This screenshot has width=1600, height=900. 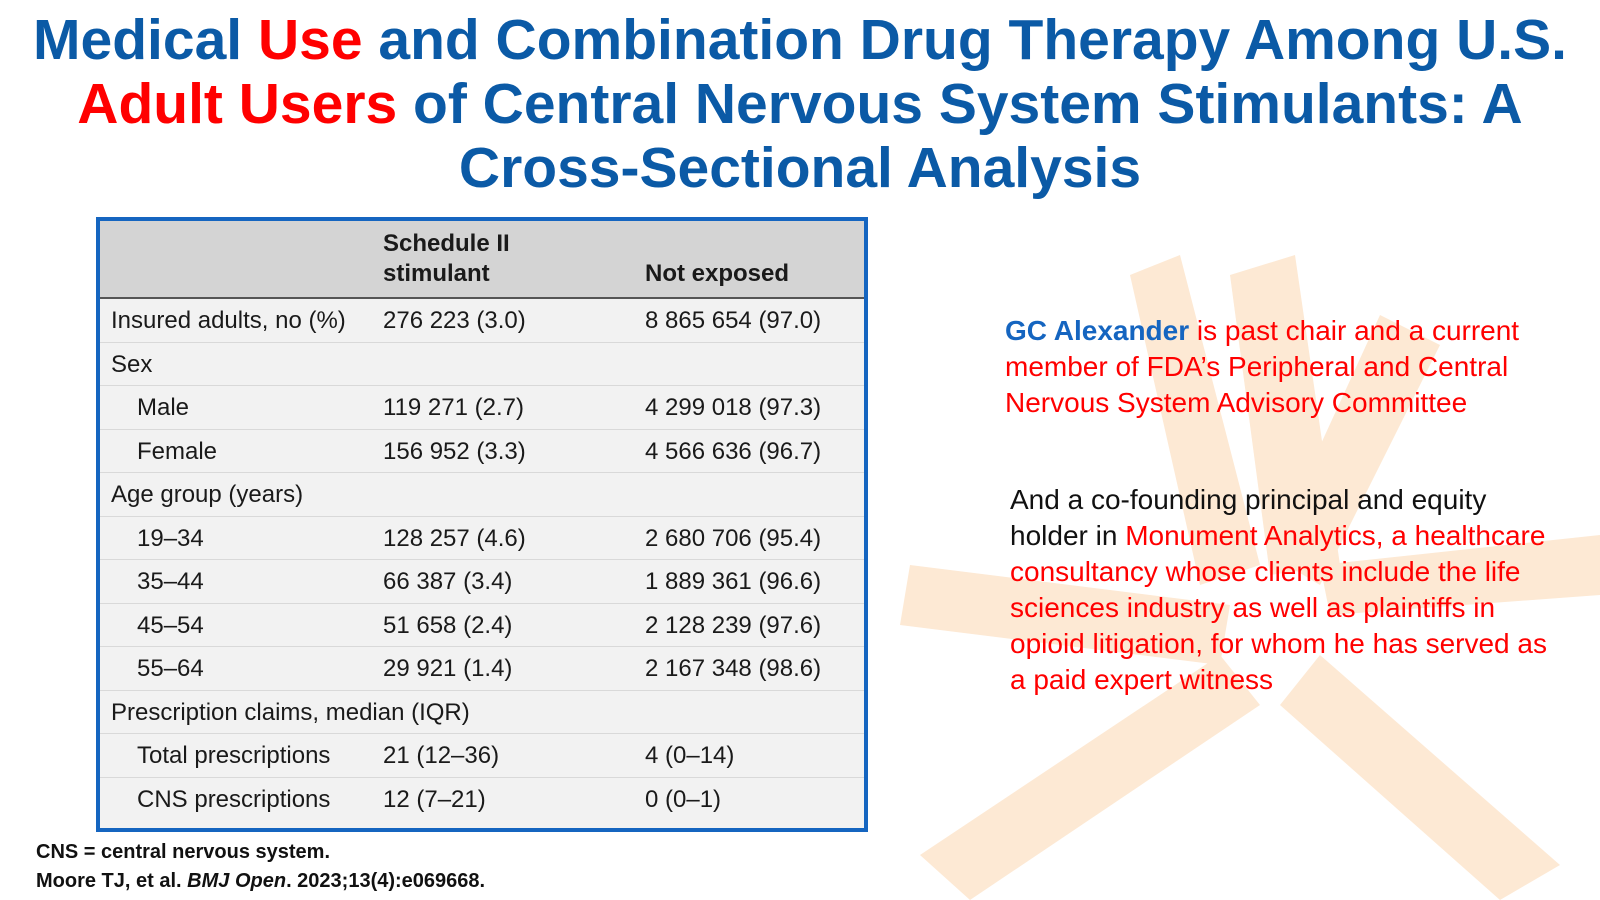 I want to click on table-row: Female 156 952 (3.3) 4 566 636 (96.7), so click(x=482, y=451).